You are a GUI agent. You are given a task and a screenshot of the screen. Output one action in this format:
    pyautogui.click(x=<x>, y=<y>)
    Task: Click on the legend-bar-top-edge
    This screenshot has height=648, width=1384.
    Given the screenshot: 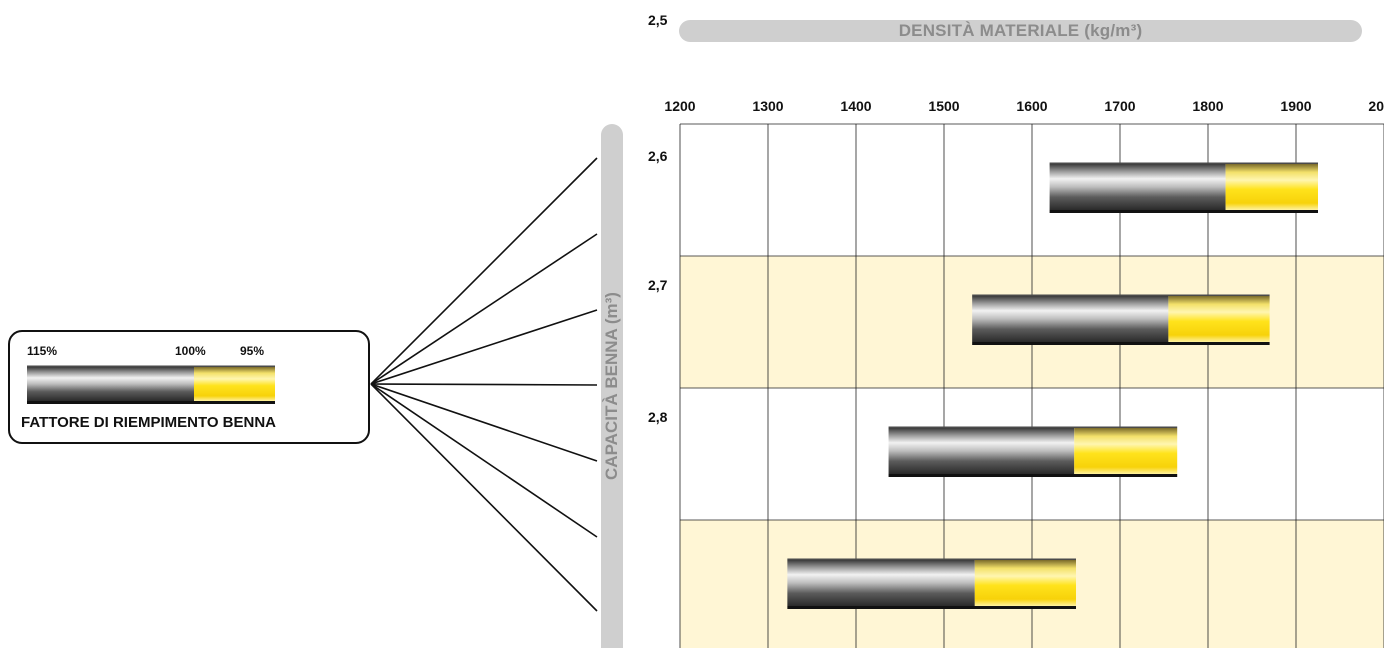 What is the action you would take?
    pyautogui.click(x=151, y=366)
    